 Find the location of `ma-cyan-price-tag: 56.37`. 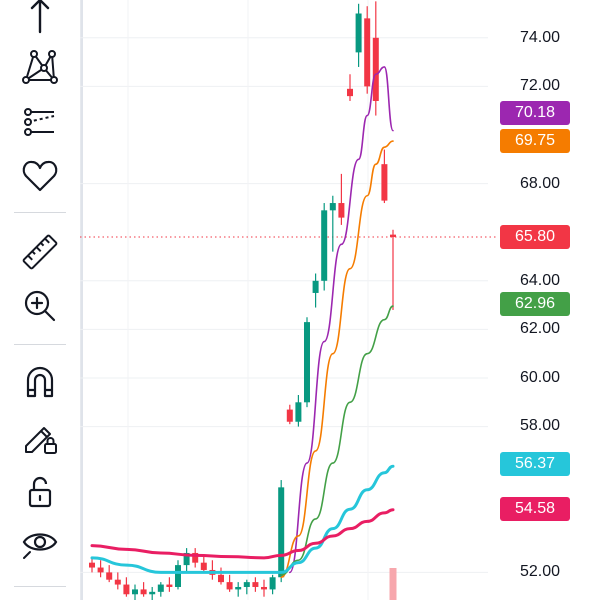

ma-cyan-price-tag: 56.37 is located at coordinates (535, 464).